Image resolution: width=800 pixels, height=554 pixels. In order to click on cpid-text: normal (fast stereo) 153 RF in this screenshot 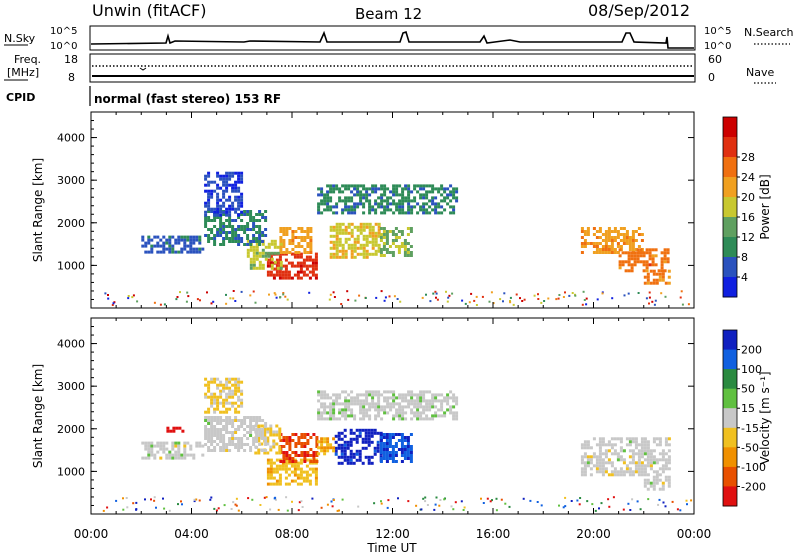, I will do `click(187, 99)`.